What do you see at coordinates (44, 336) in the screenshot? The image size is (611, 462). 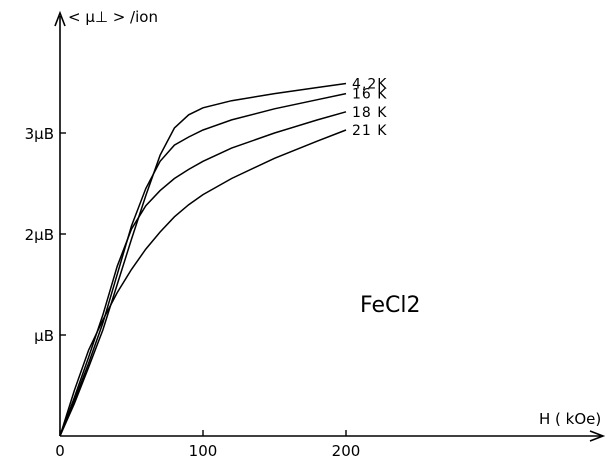 I see `y-tick-label: μB` at bounding box center [44, 336].